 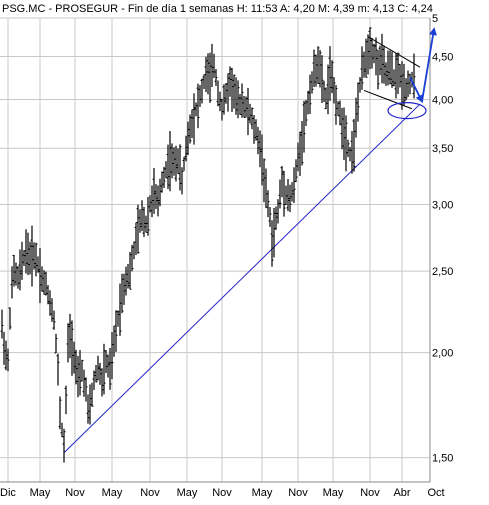 I want to click on x-tick-label: Abr, so click(x=401, y=493).